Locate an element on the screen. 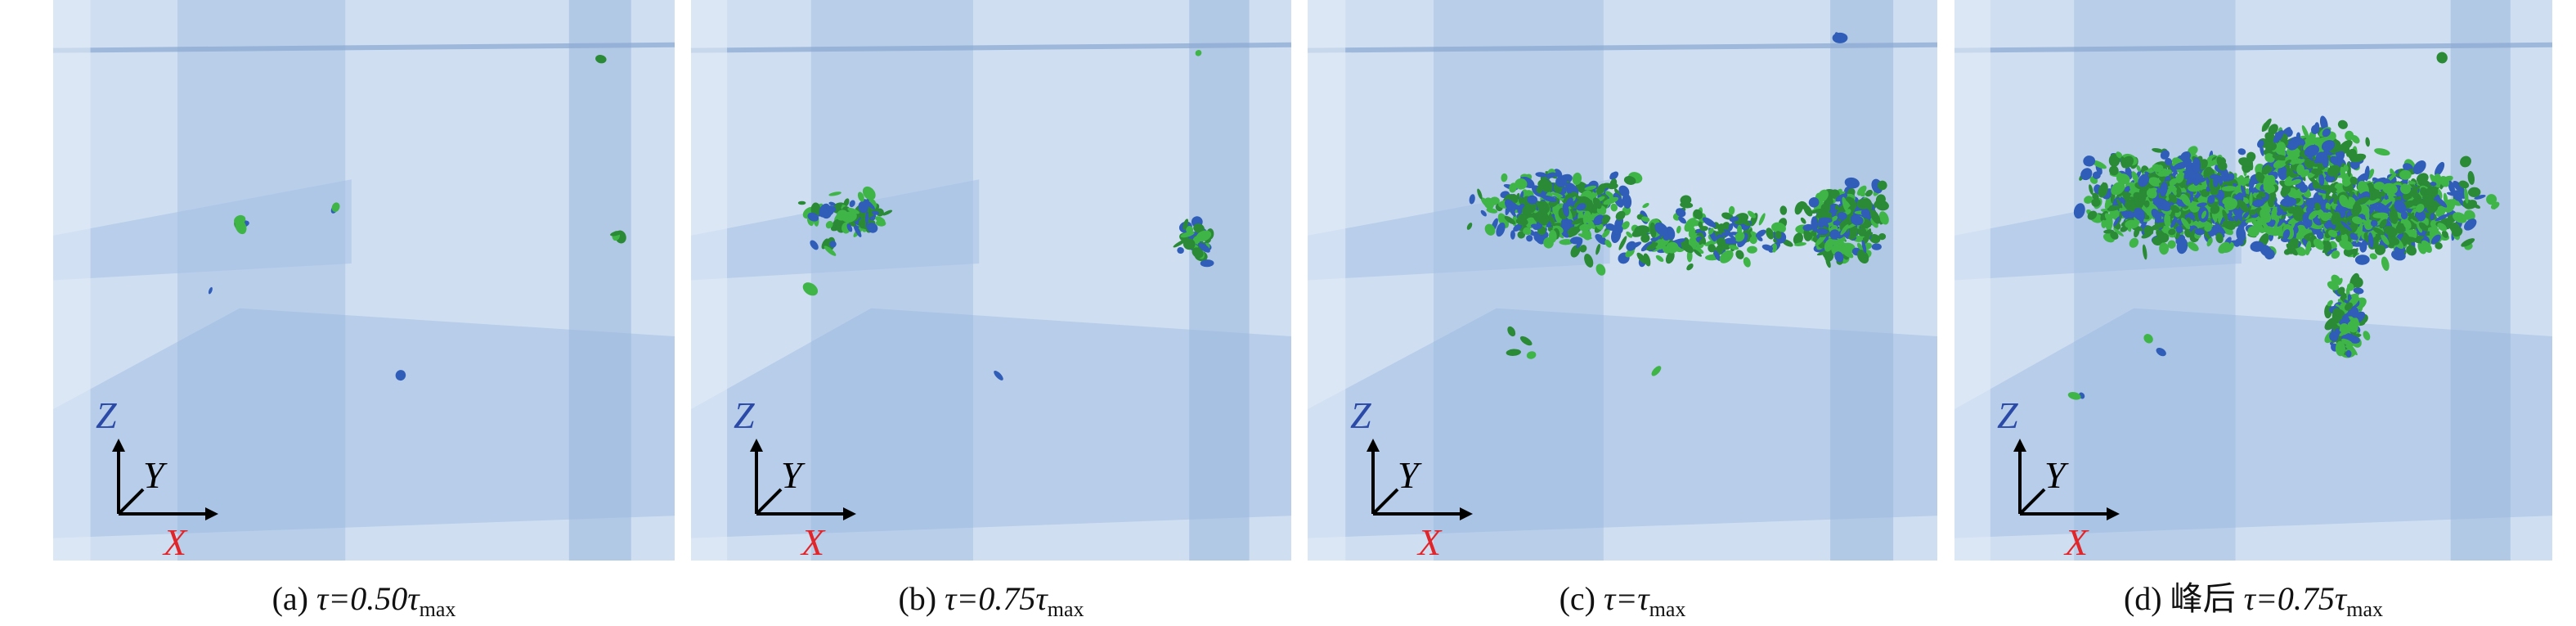  floor-slab is located at coordinates (991, 423).